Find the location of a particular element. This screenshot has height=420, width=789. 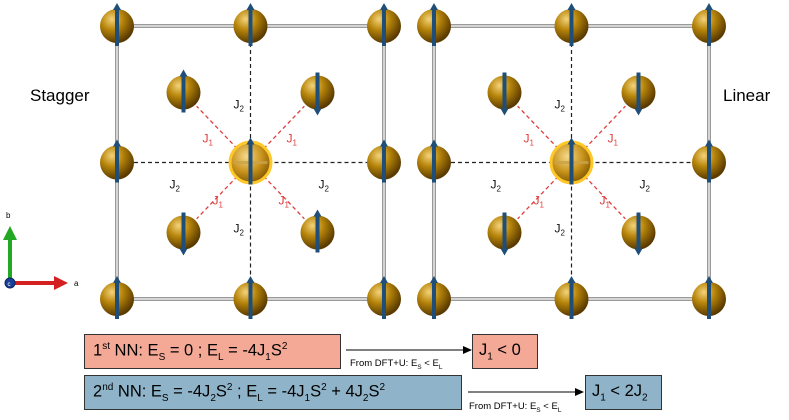

second-nn-result: J1 < 2J2 is located at coordinates (620, 392).